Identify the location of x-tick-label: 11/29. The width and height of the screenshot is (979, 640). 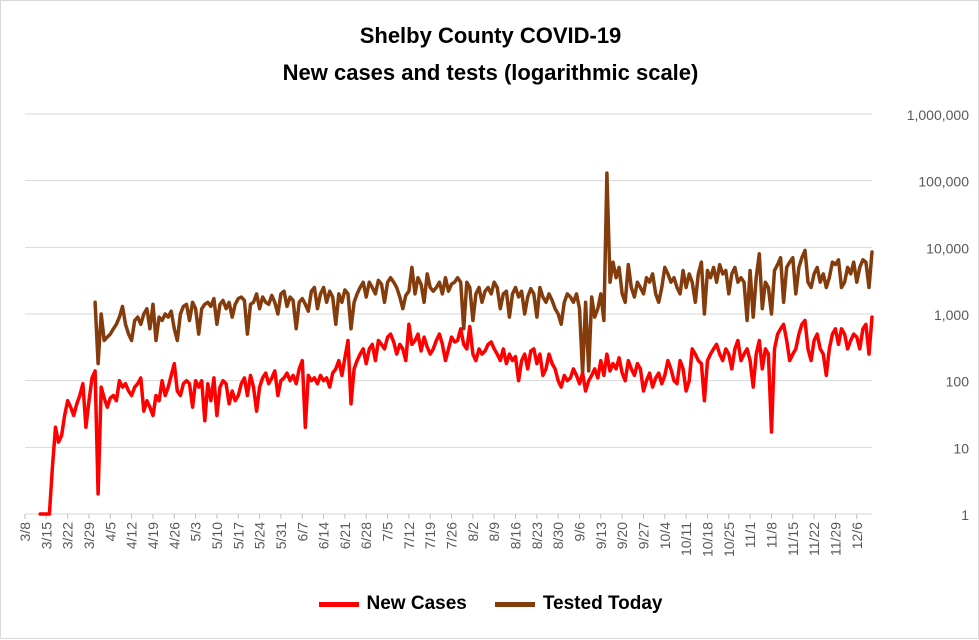
(835, 539).